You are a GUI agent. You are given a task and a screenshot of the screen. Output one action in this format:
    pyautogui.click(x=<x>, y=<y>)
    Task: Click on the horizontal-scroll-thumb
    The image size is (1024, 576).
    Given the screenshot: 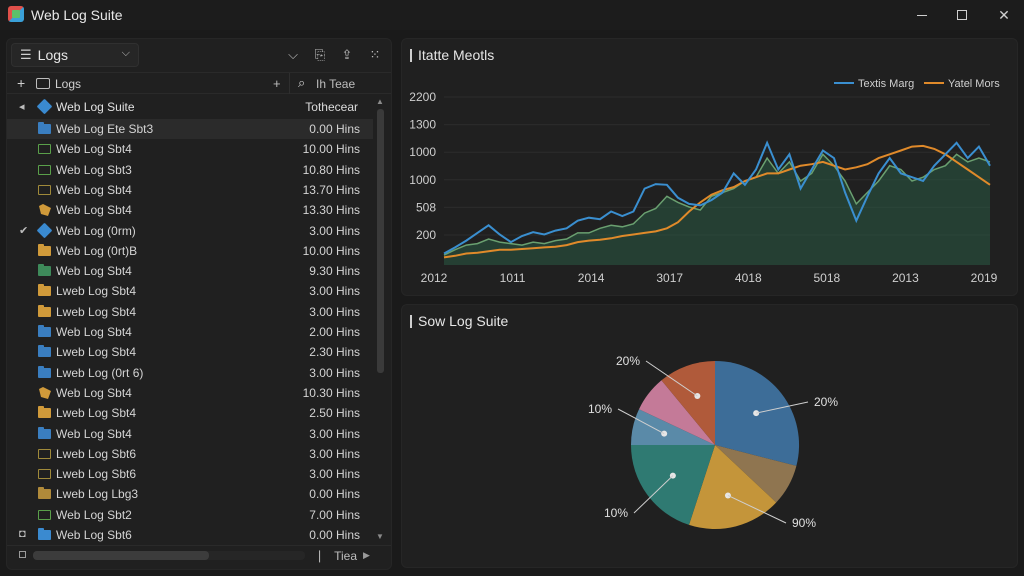 What is the action you would take?
    pyautogui.click(x=121, y=555)
    